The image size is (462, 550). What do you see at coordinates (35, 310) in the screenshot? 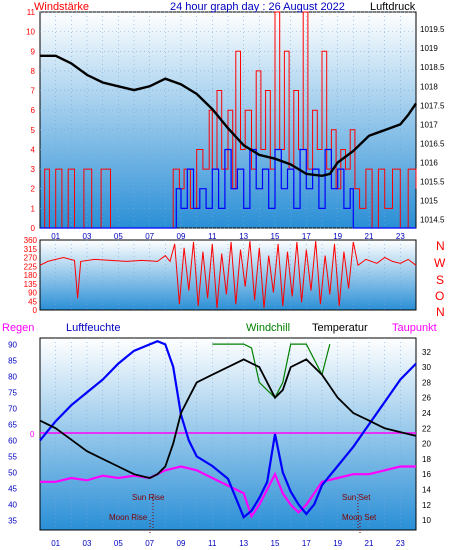
I see `dir-y-tick: 0` at bounding box center [35, 310].